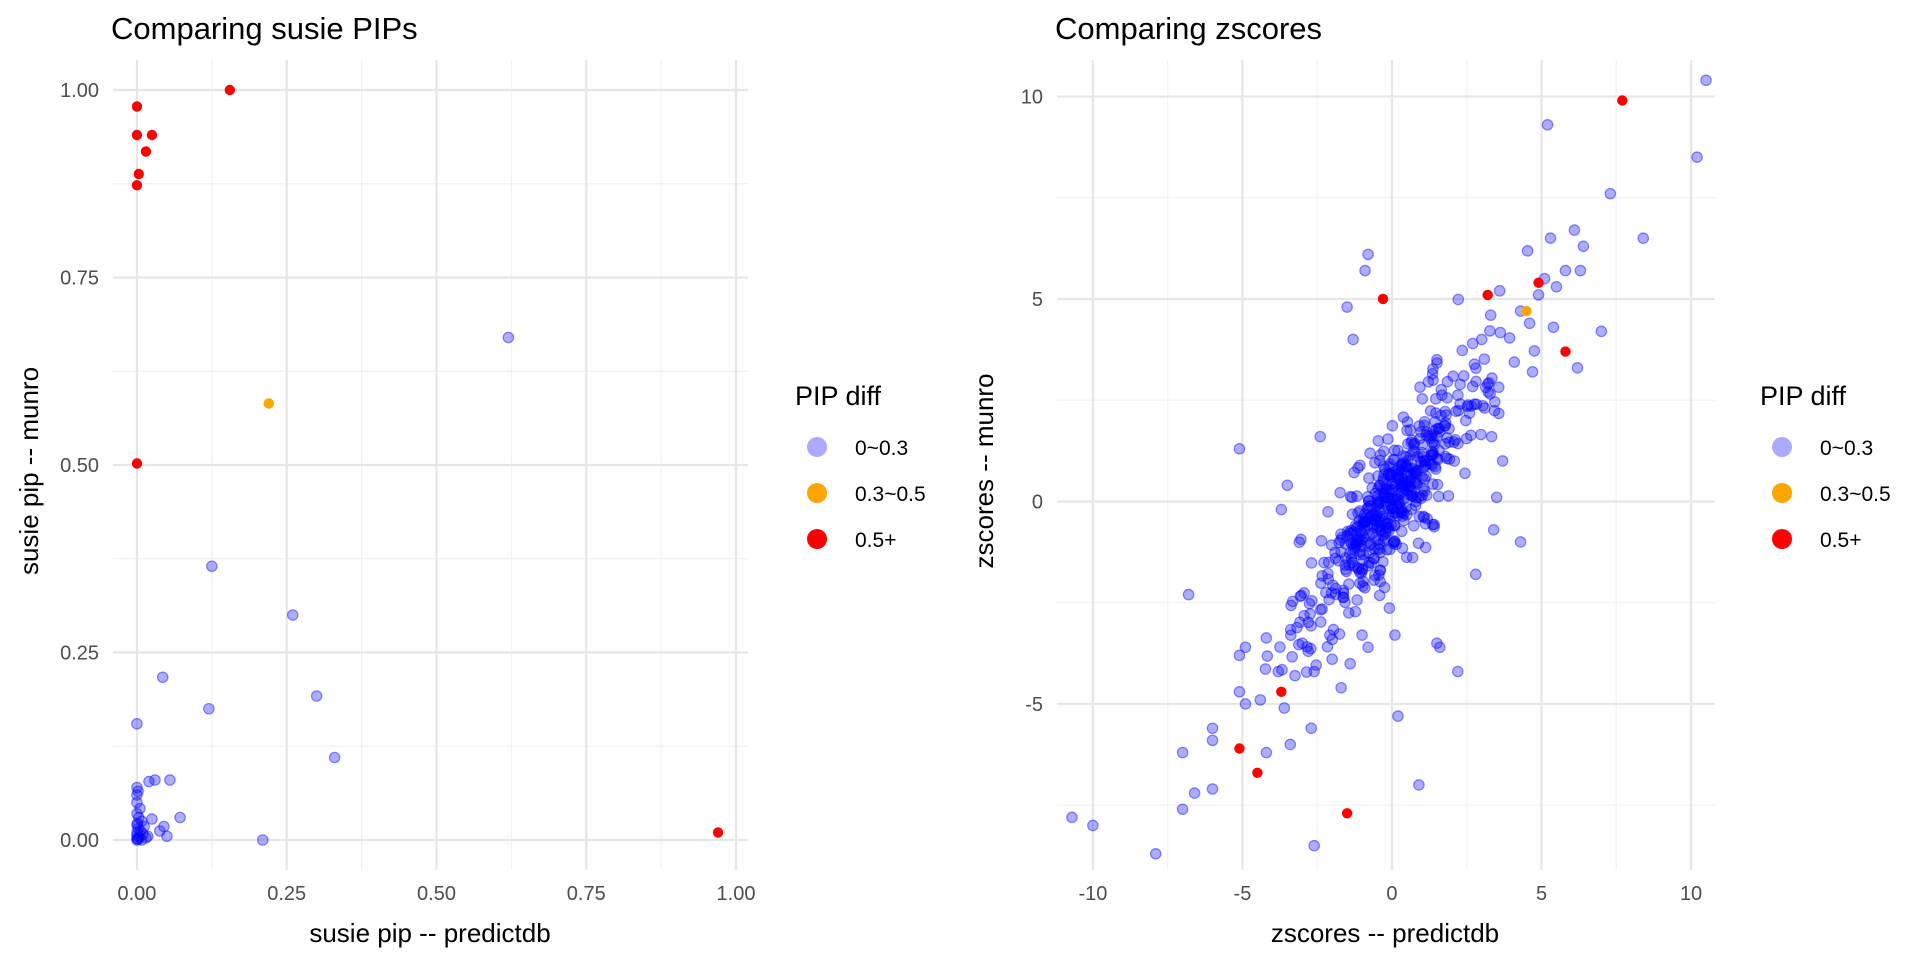 The width and height of the screenshot is (1920, 965). Describe the element at coordinates (1691, 894) in the screenshot. I see `x-tick-label: 10` at that location.